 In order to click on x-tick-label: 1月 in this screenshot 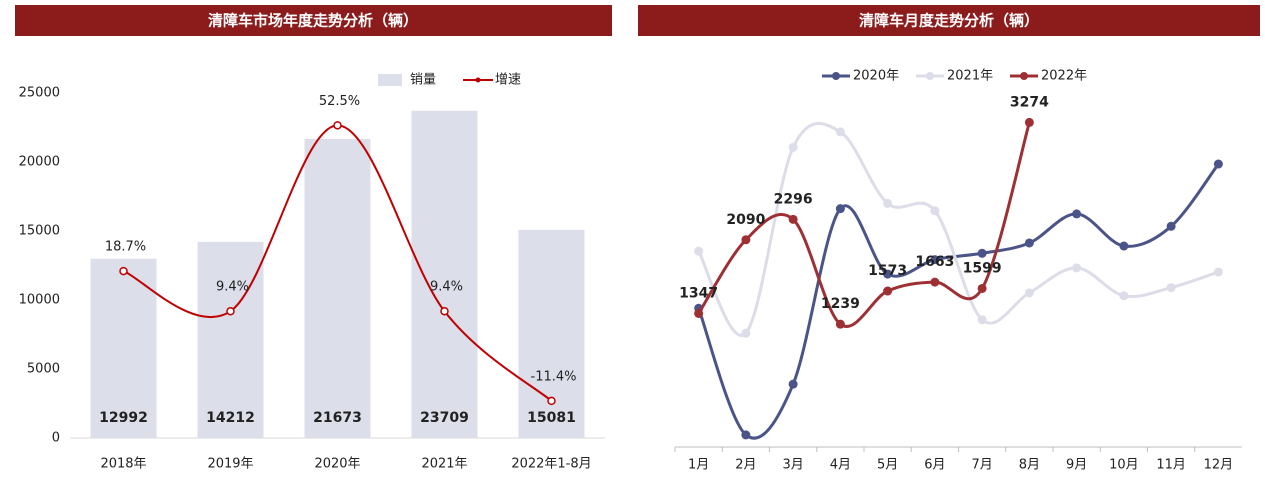, I will do `click(698, 465)`.